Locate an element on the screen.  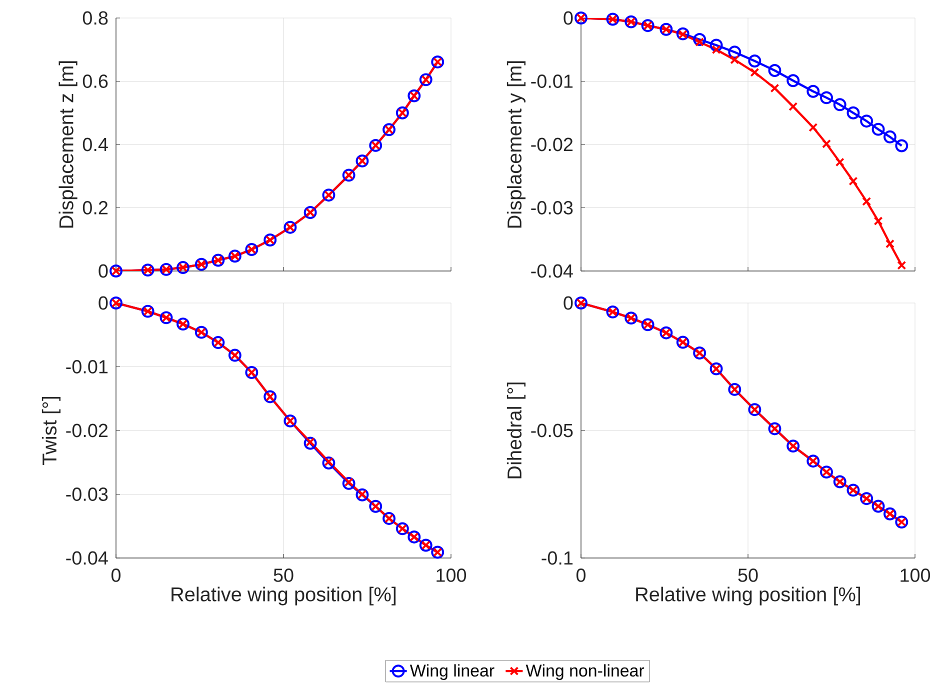
y-tick-label: -0.05 is located at coordinates (552, 431).